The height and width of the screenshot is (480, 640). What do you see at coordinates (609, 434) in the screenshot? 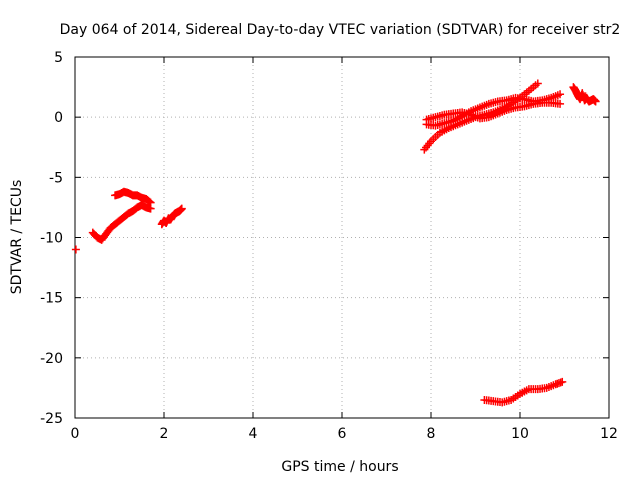
I see `x-tick-label: 12` at bounding box center [609, 434].